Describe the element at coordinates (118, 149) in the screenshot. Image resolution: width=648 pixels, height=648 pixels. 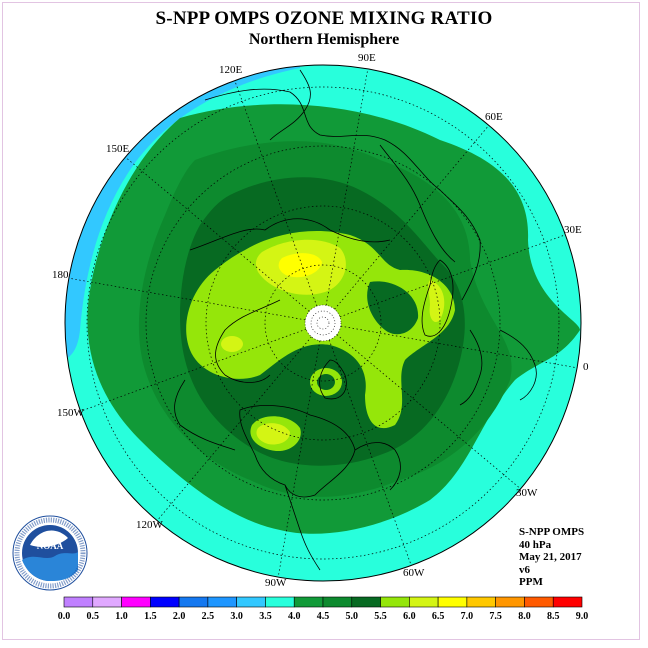
I see `lon-label-150e: 150E` at that location.